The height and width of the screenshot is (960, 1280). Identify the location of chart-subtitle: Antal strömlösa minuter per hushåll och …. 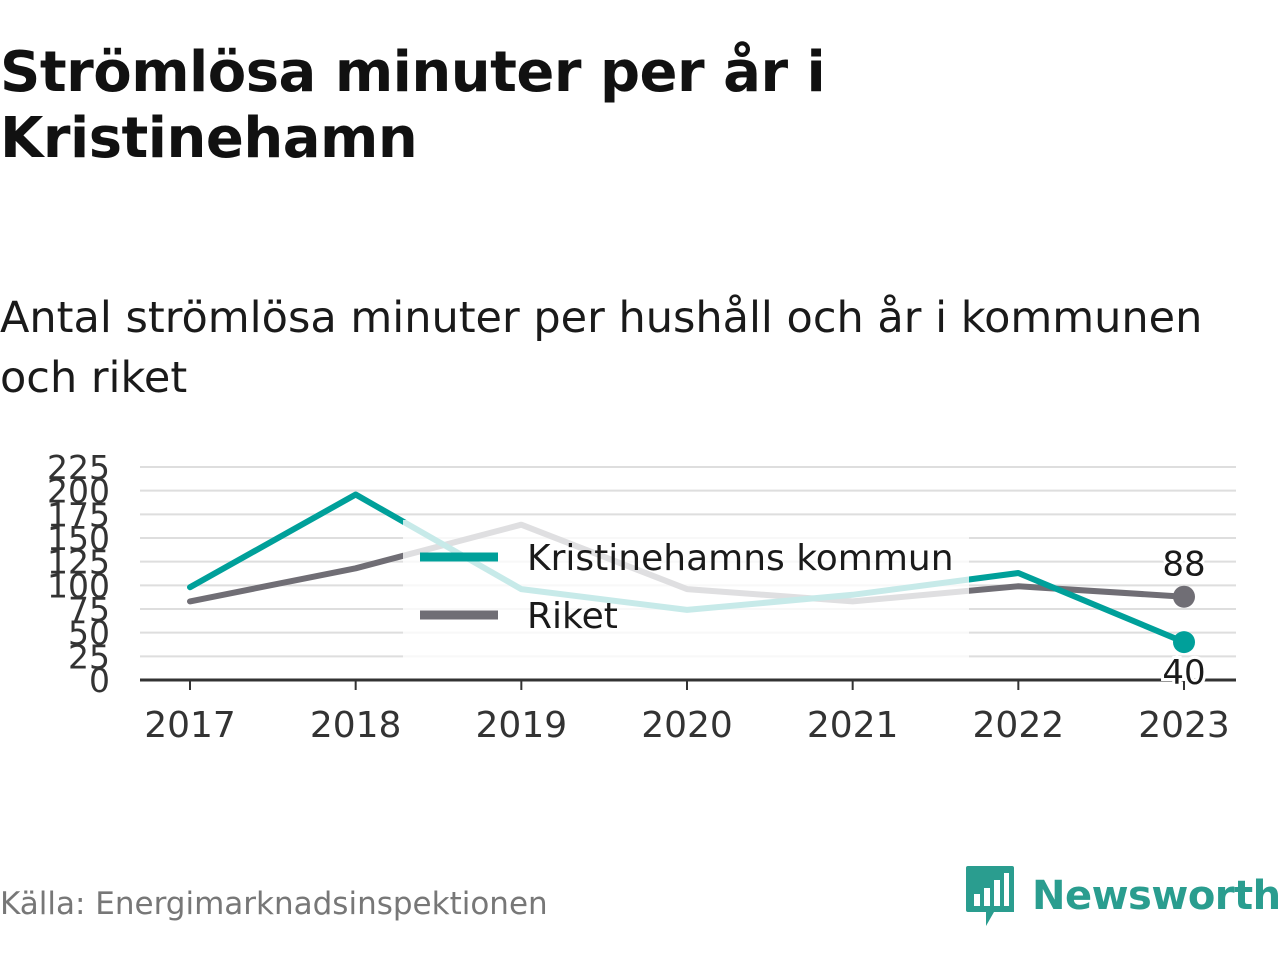
(601, 348).